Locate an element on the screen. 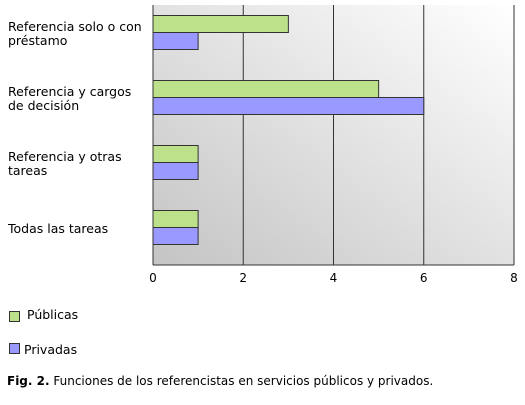  x-tick-label: 6 is located at coordinates (424, 278).